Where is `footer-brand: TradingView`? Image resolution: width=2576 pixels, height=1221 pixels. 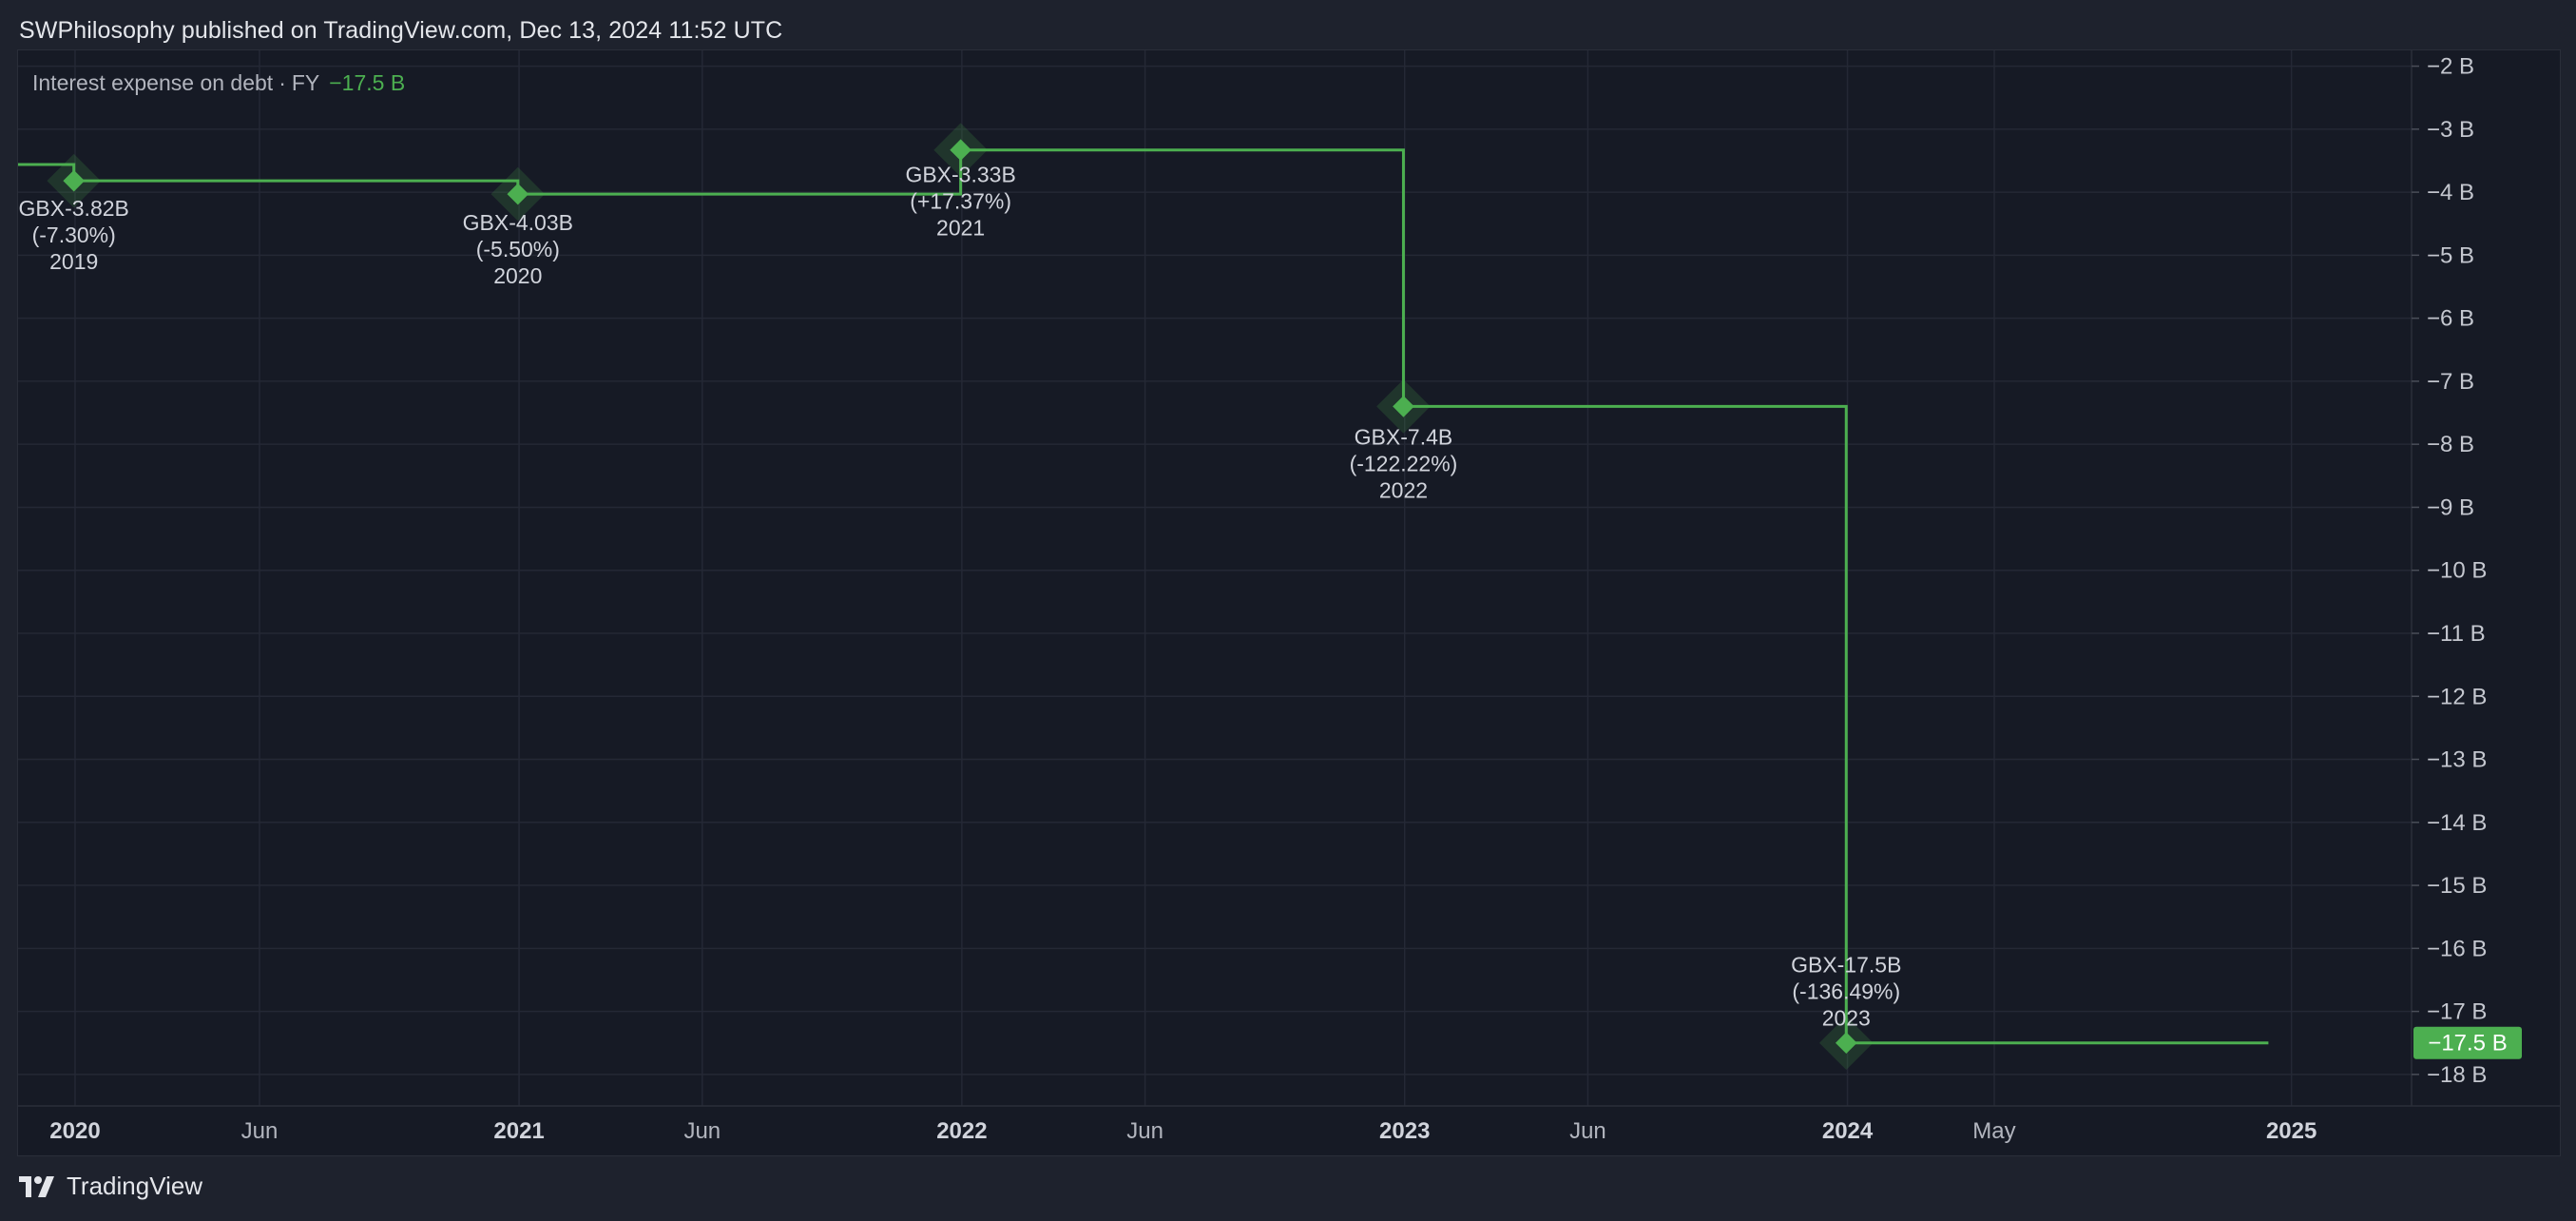 footer-brand: TradingView is located at coordinates (135, 1186).